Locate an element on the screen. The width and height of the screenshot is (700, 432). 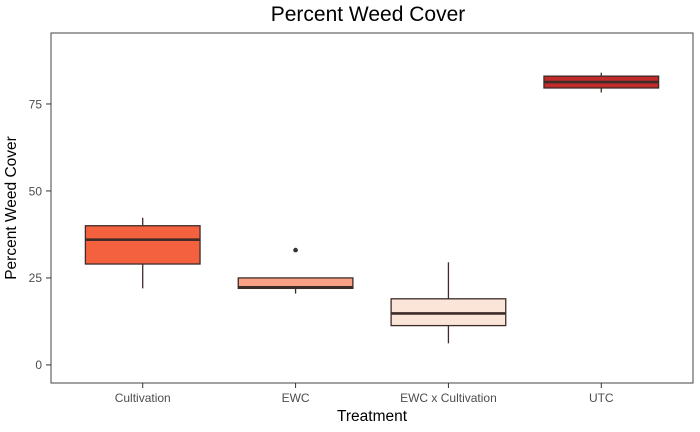
y-tick-label: 0 is located at coordinates (38, 365).